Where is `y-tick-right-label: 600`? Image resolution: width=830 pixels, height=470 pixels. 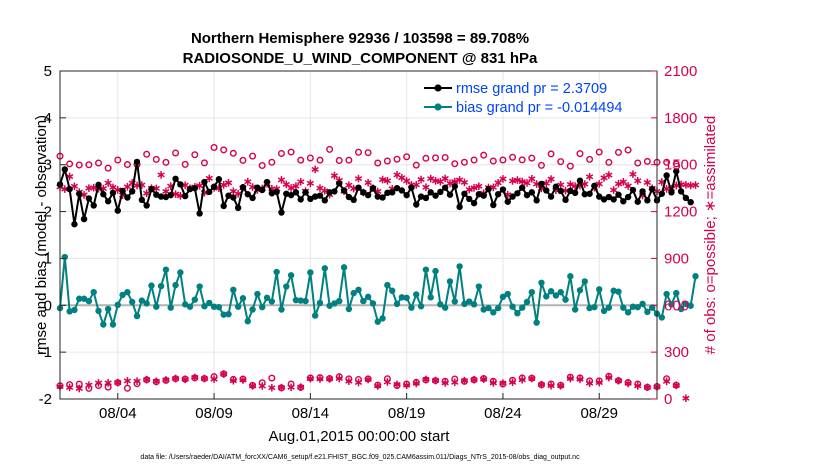
y-tick-right-label: 600 is located at coordinates (676, 305).